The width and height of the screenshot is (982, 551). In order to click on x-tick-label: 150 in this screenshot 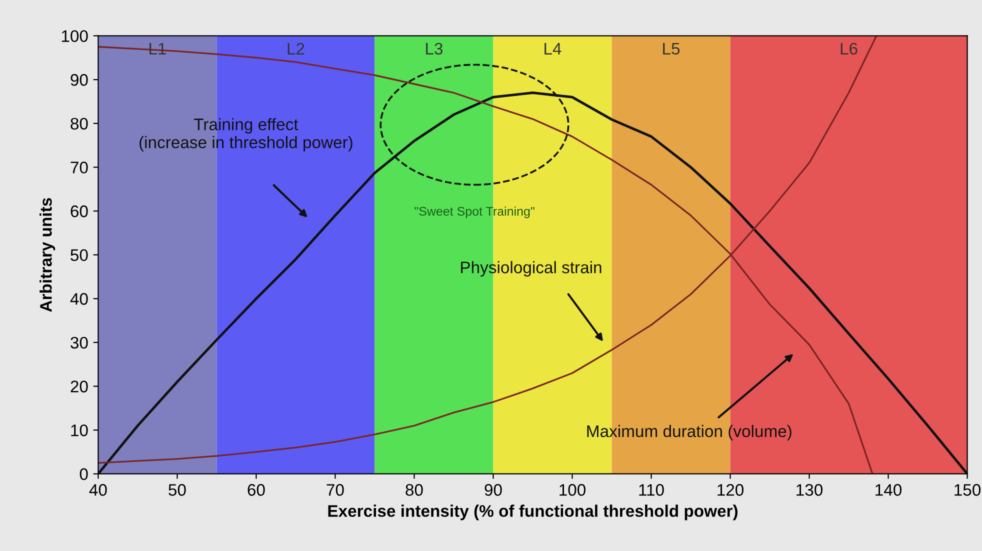, I will do `click(967, 490)`.